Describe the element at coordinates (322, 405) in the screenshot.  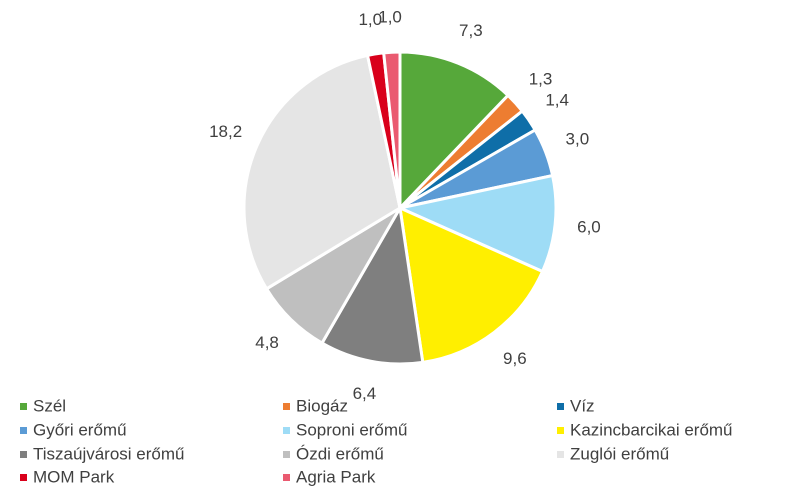
I see `legend-label: Biogáz` at that location.